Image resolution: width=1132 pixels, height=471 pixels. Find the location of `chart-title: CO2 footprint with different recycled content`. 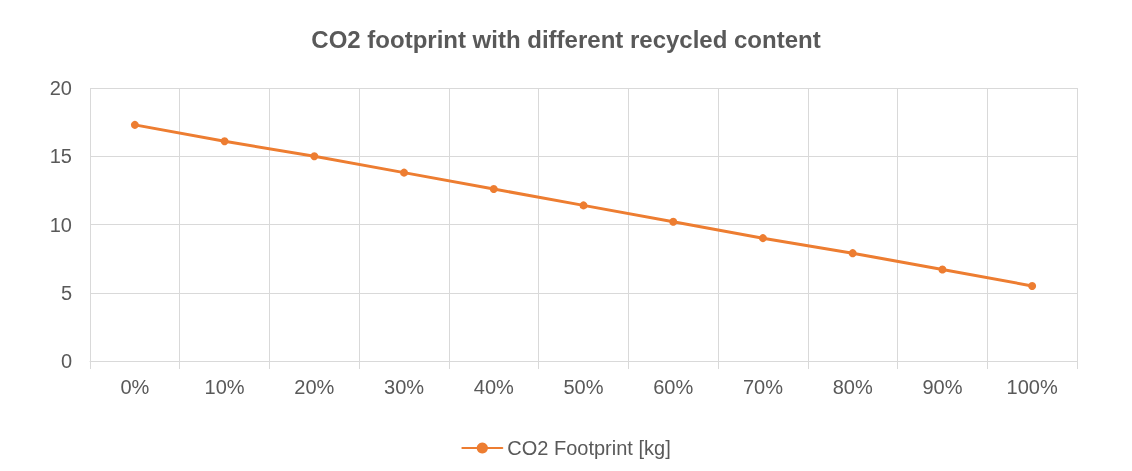

chart-title: CO2 footprint with different recycled content is located at coordinates (566, 39).